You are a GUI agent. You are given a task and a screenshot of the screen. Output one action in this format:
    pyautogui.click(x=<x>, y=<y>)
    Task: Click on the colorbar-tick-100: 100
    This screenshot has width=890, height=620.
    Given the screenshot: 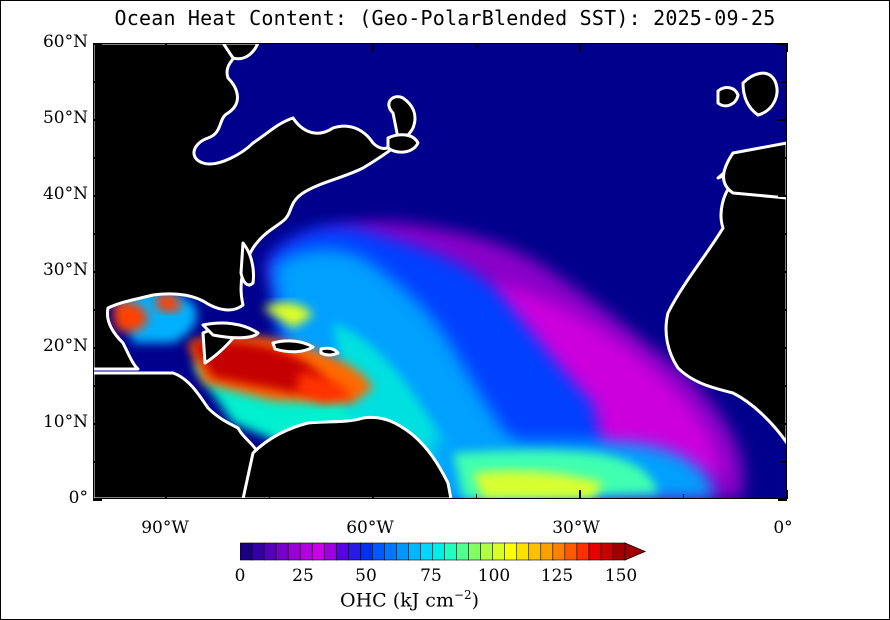 What is the action you would take?
    pyautogui.click(x=494, y=576)
    